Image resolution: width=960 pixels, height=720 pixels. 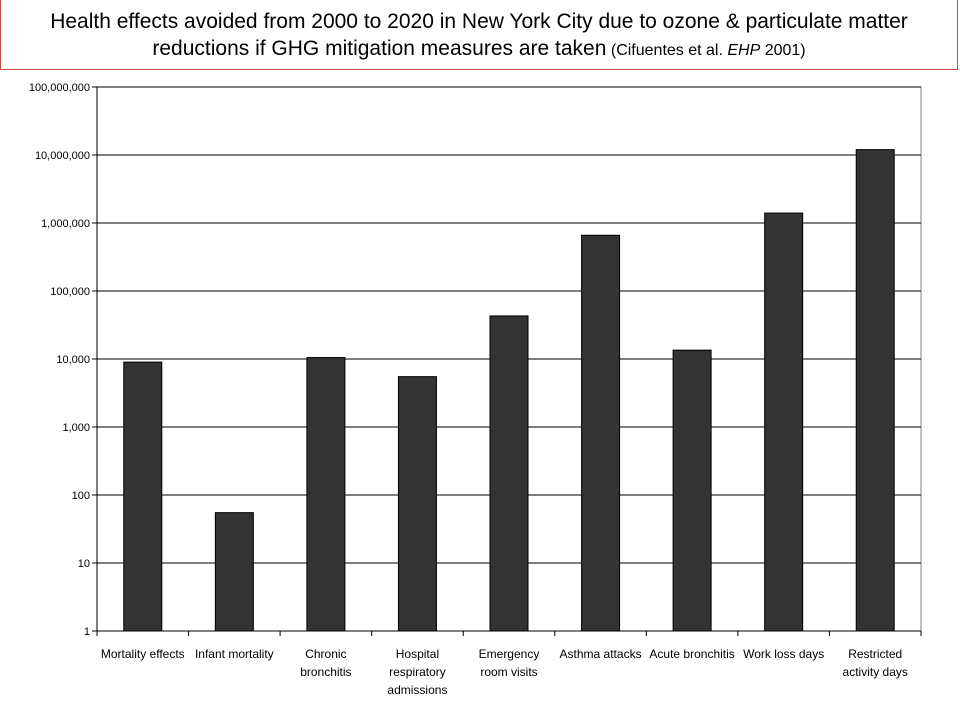 I want to click on citation-suffix: 2001), so click(x=783, y=50).